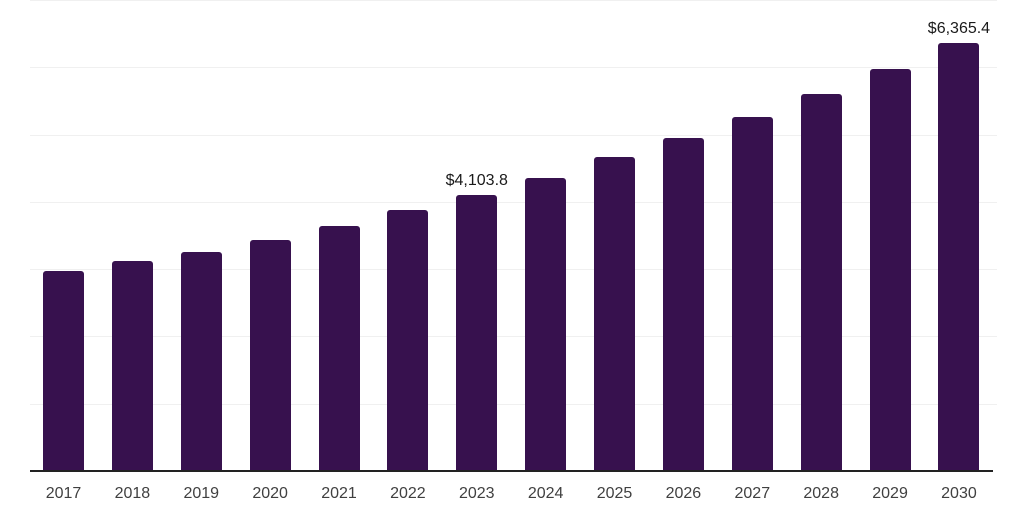 This screenshot has width=1024, height=512. What do you see at coordinates (132, 493) in the screenshot?
I see `x-tick-label-2018: 2018` at bounding box center [132, 493].